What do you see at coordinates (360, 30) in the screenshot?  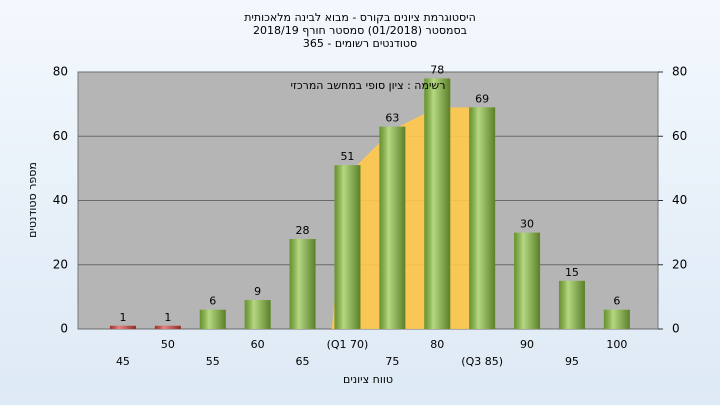 I see `title-line: בסמסטר (01/2018) סמסטר חורף 2018/19` at bounding box center [360, 30].